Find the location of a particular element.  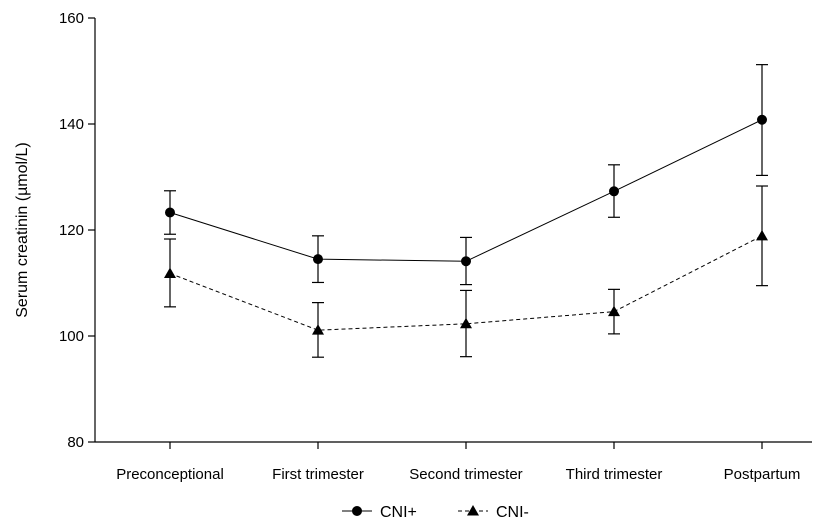

y-tick-label: 160 is located at coordinates (71, 18).